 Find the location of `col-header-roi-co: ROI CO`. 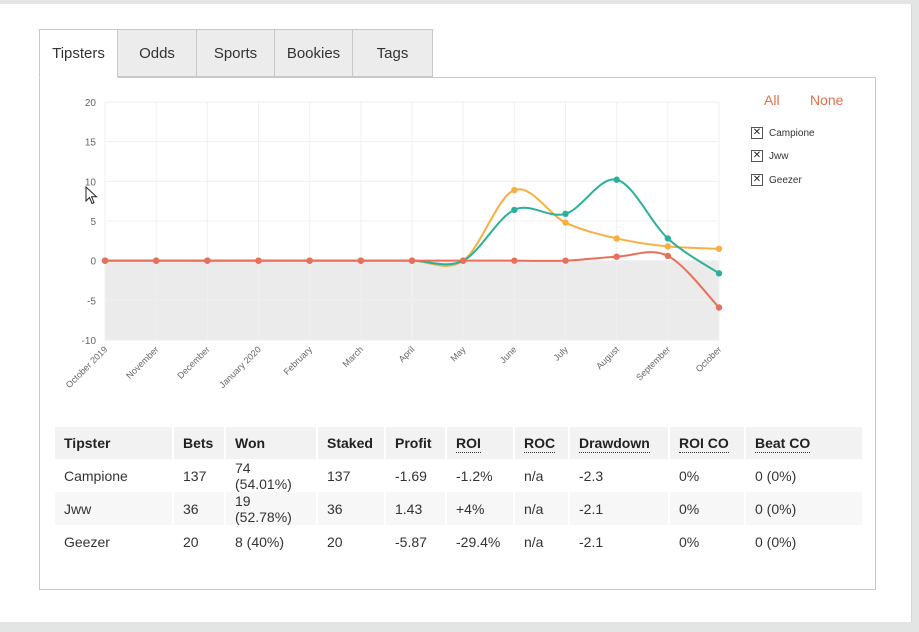

col-header-roi-co: ROI CO is located at coordinates (706, 443).